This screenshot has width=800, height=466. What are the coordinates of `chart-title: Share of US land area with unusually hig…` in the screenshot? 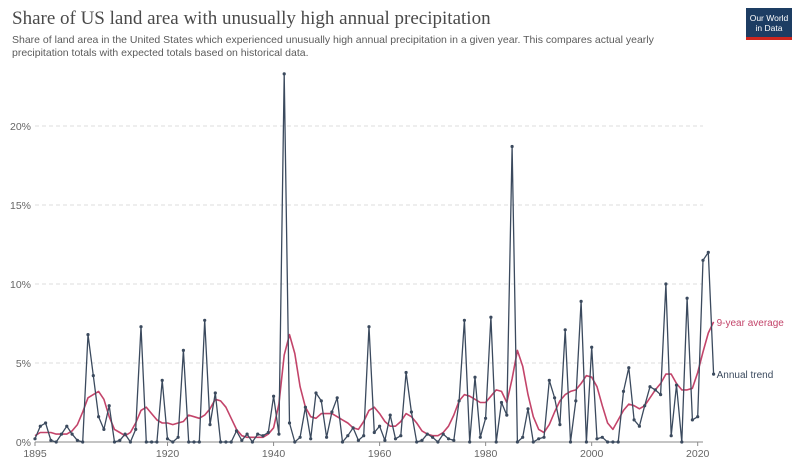 It's located at (251, 18).